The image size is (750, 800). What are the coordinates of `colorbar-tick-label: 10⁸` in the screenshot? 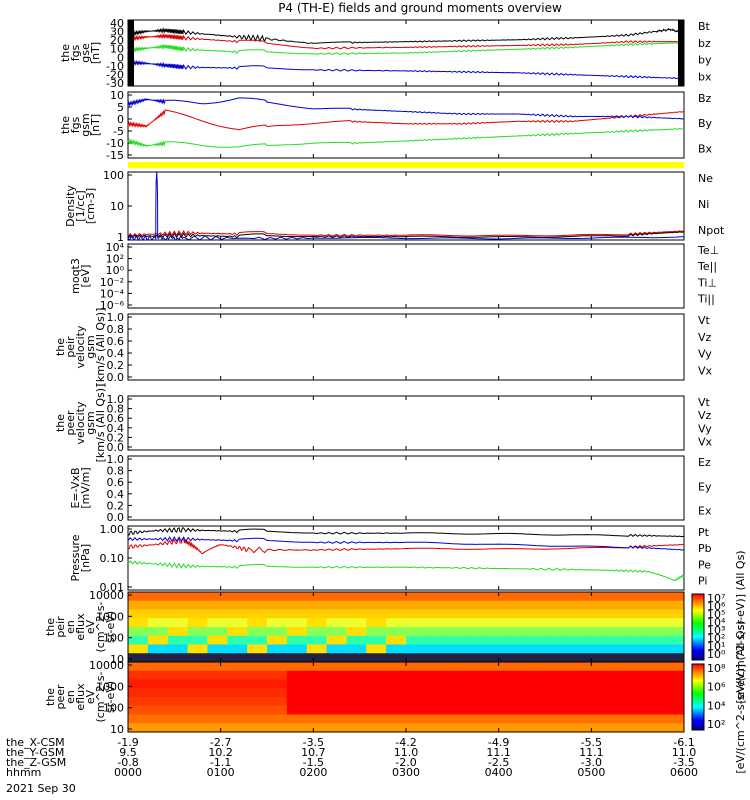 It's located at (716, 668).